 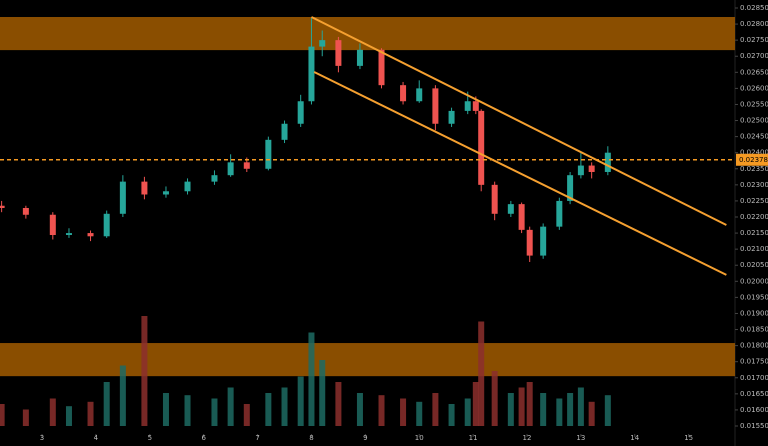 What do you see at coordinates (473, 438) in the screenshot?
I see `x-tick-label: 11` at bounding box center [473, 438].